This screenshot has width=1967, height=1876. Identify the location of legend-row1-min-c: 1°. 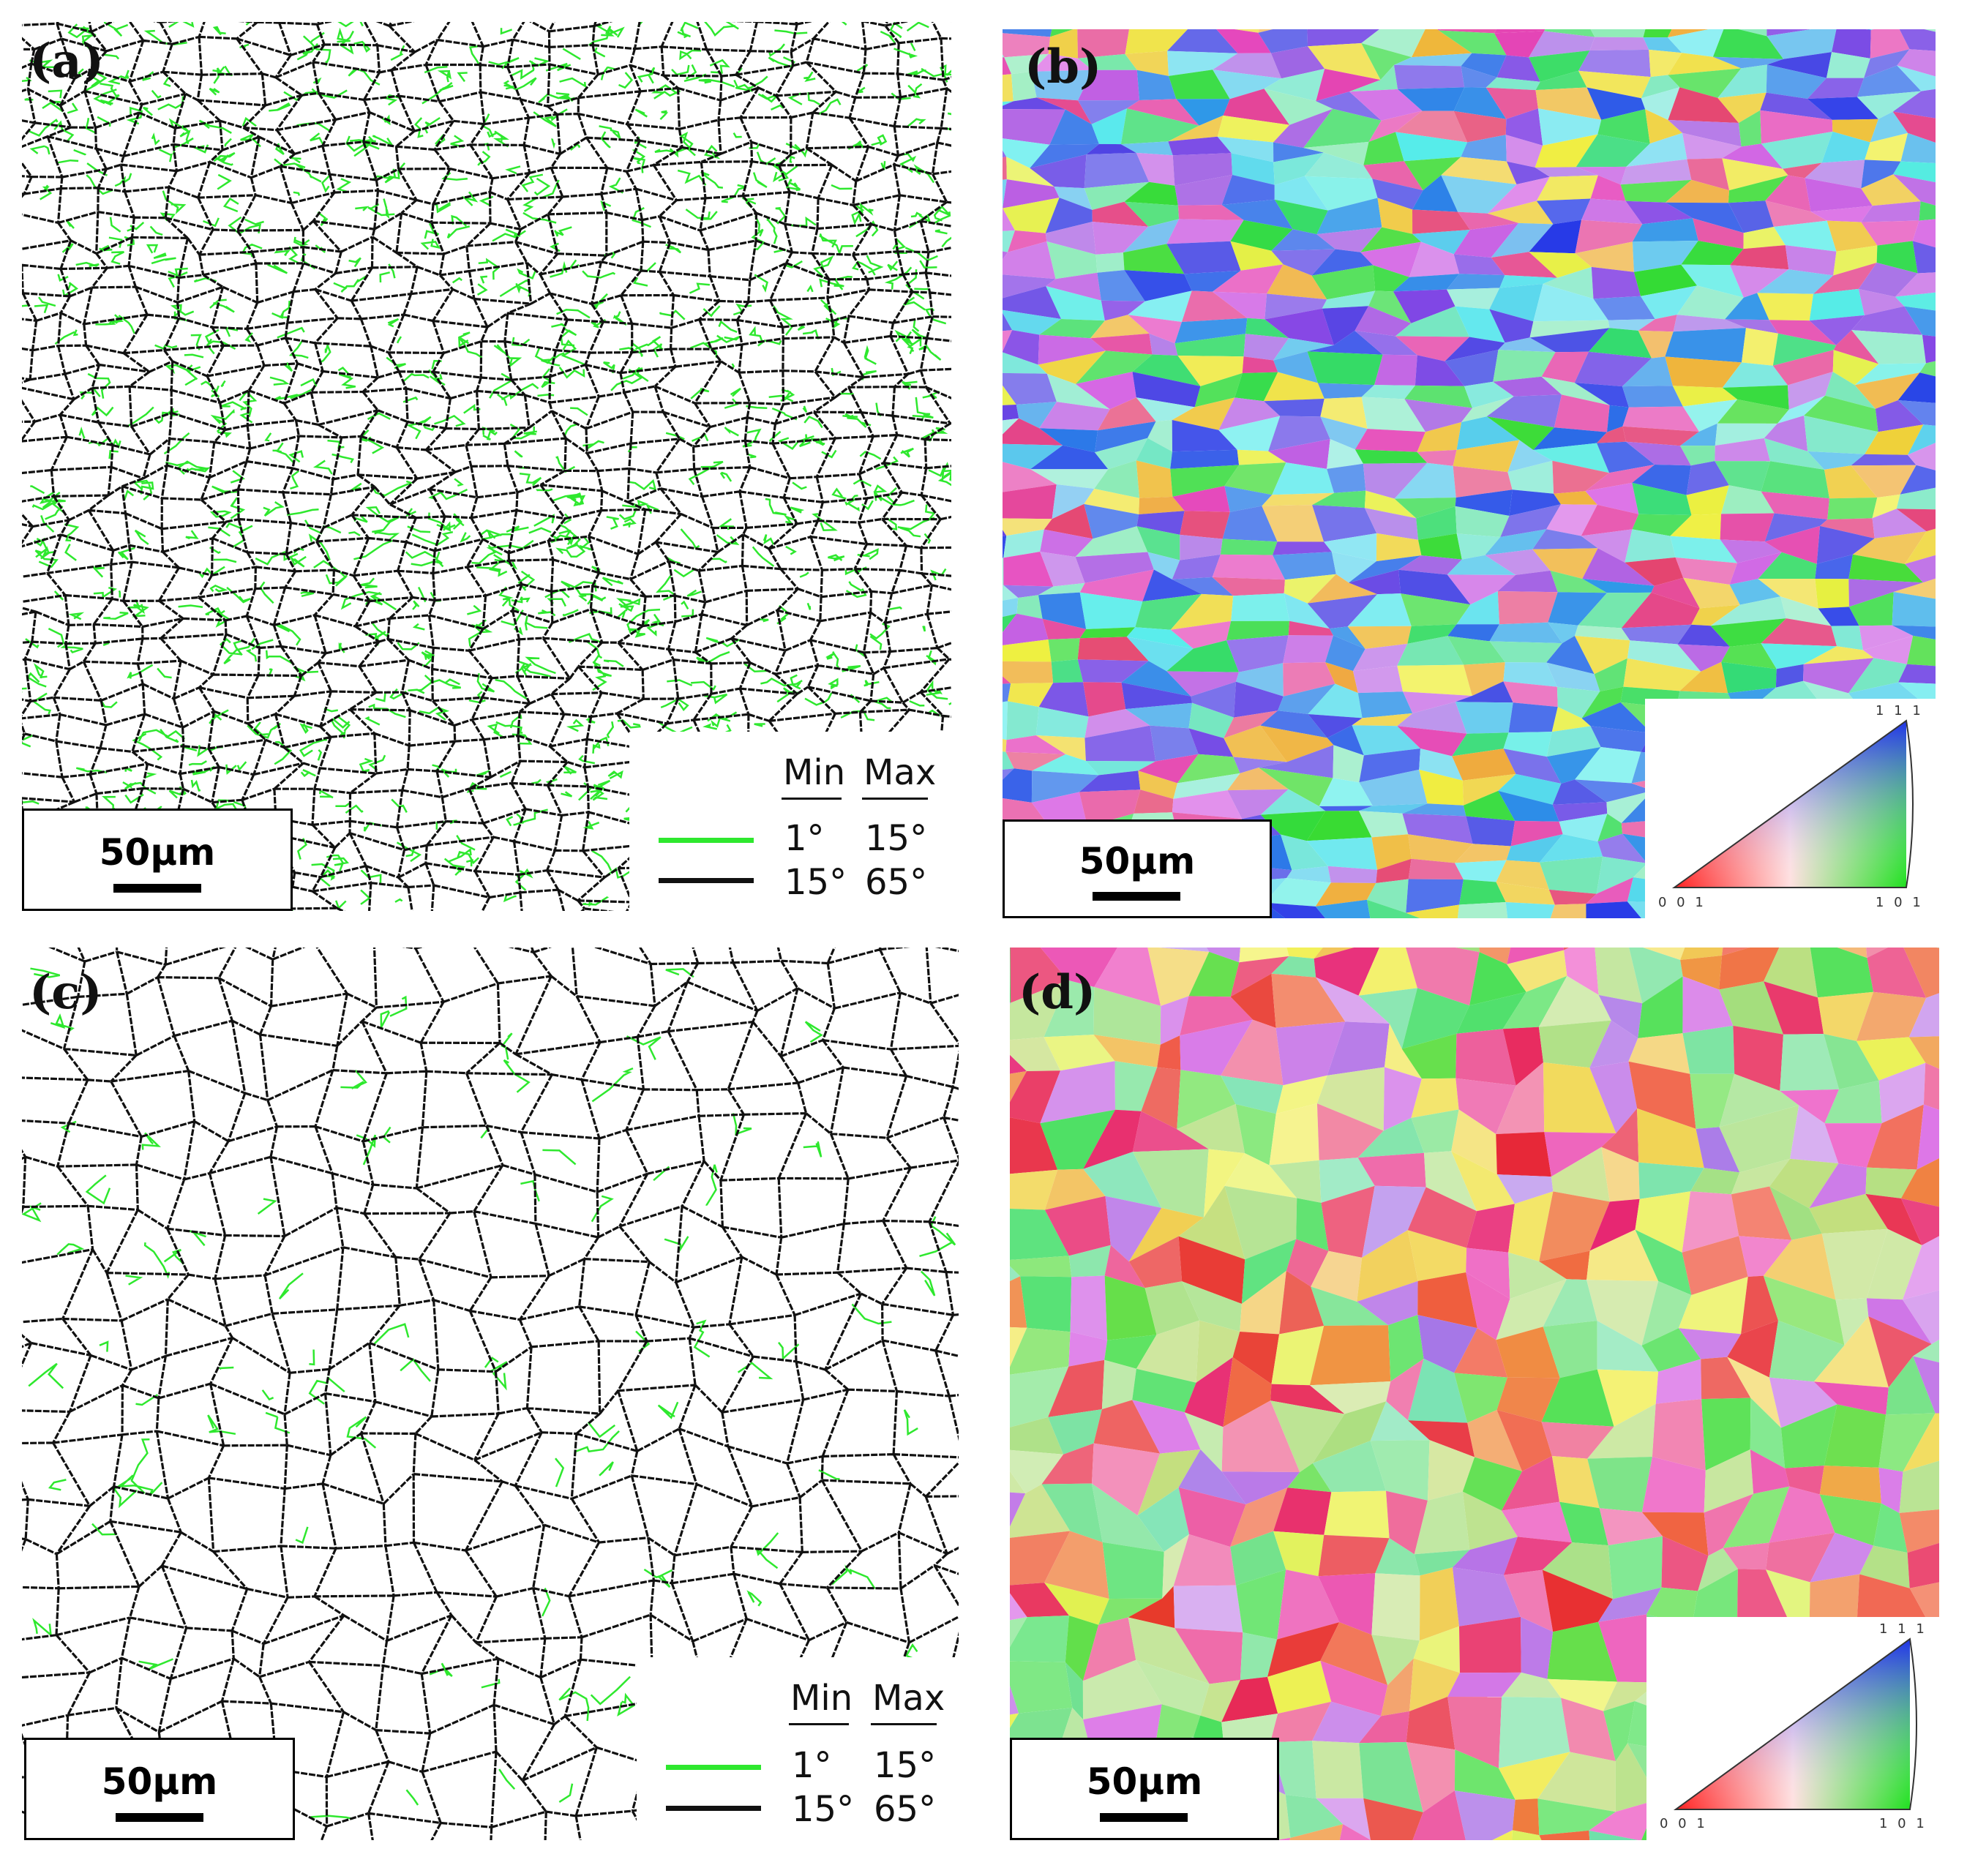
(812, 1765).